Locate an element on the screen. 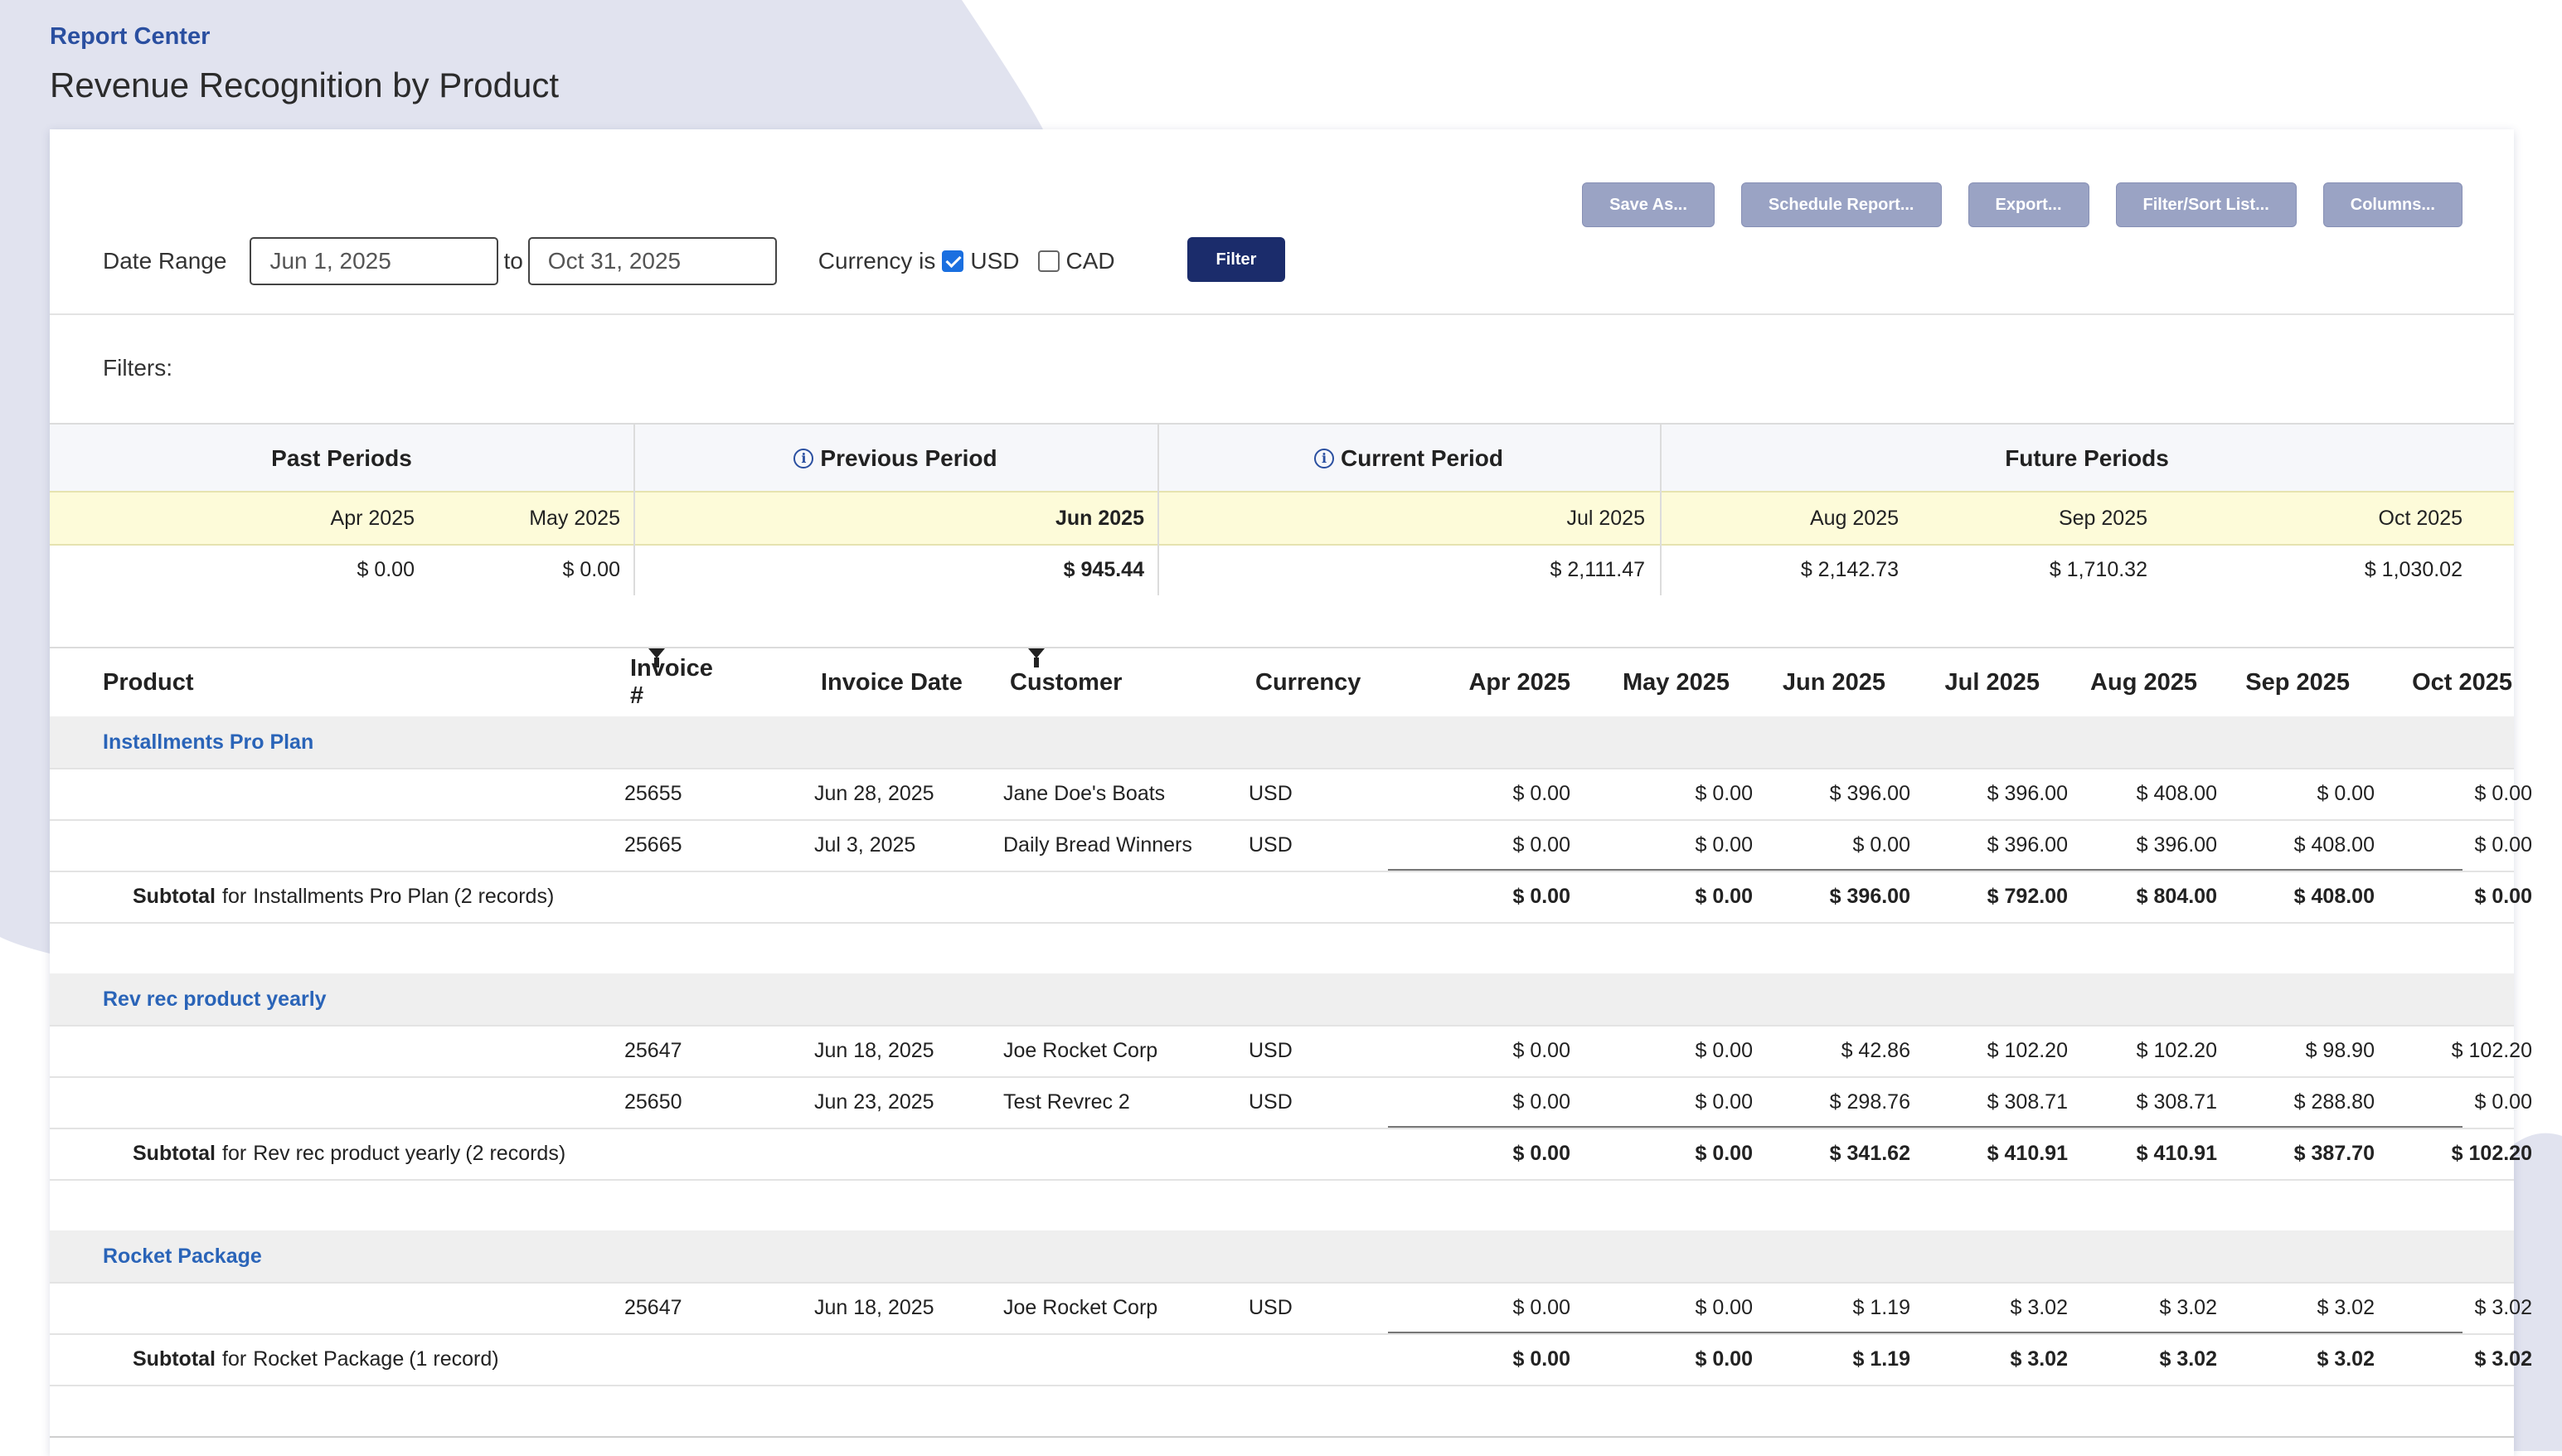 This screenshot has height=1456, width=2562. summary-value: $ 1,710.32 is located at coordinates (2098, 569).